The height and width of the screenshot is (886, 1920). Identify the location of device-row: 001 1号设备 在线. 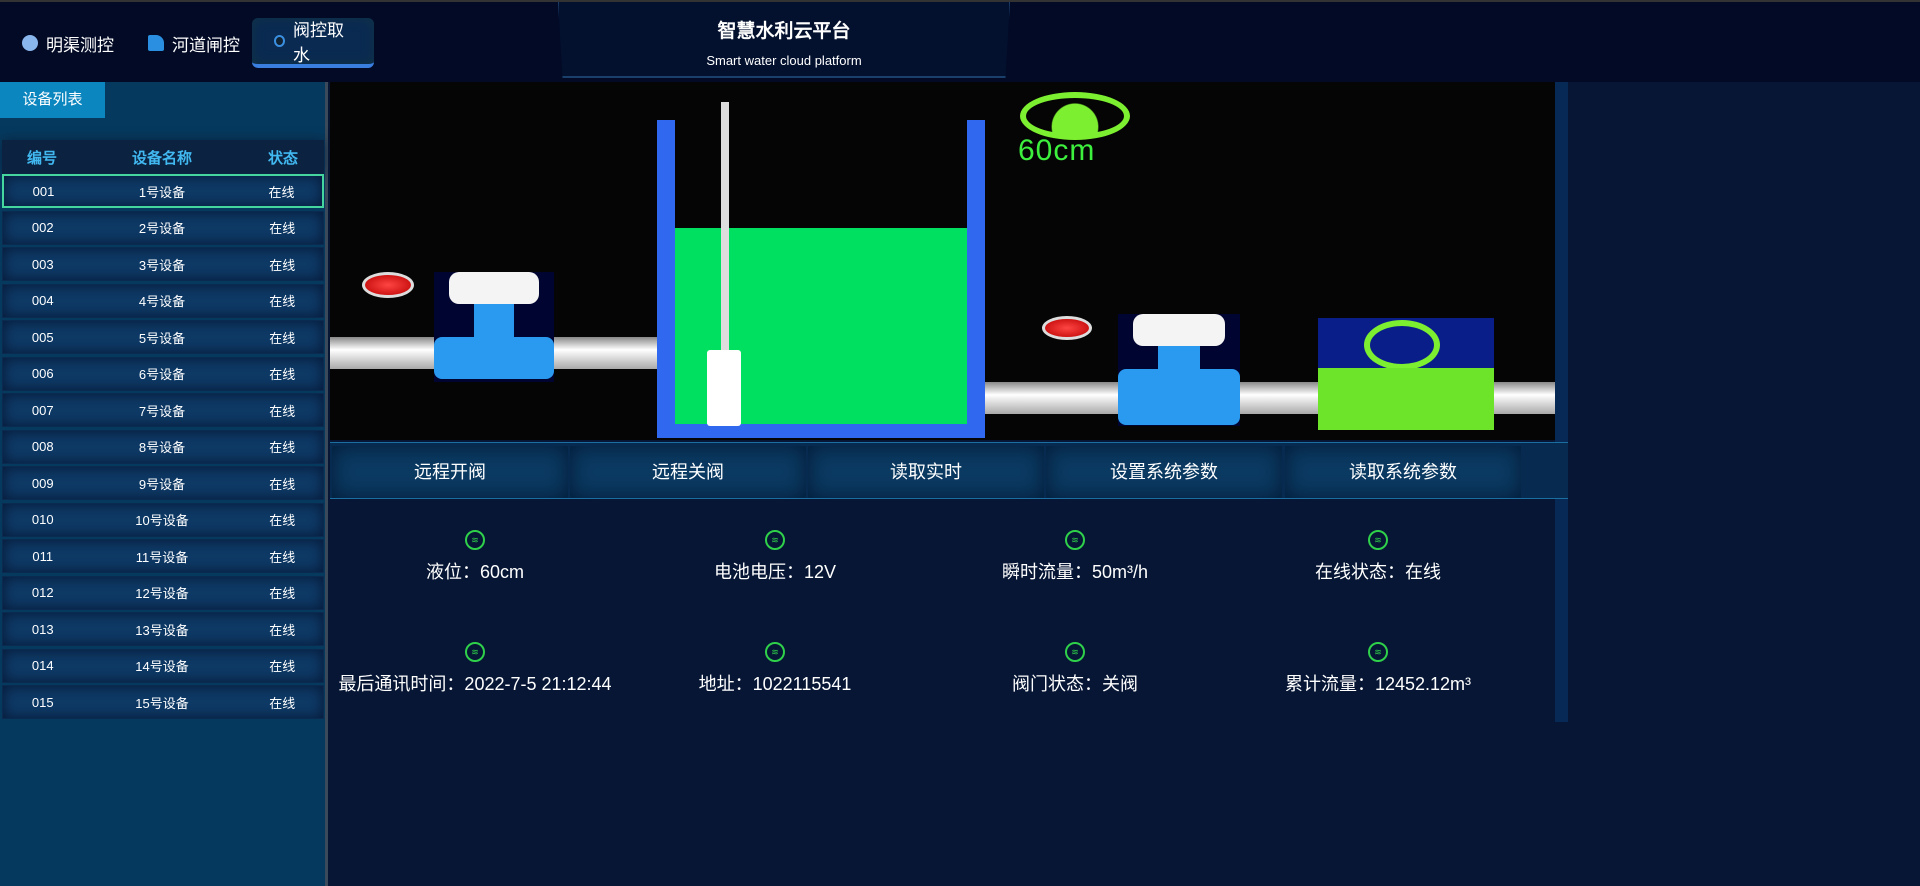
(163, 191).